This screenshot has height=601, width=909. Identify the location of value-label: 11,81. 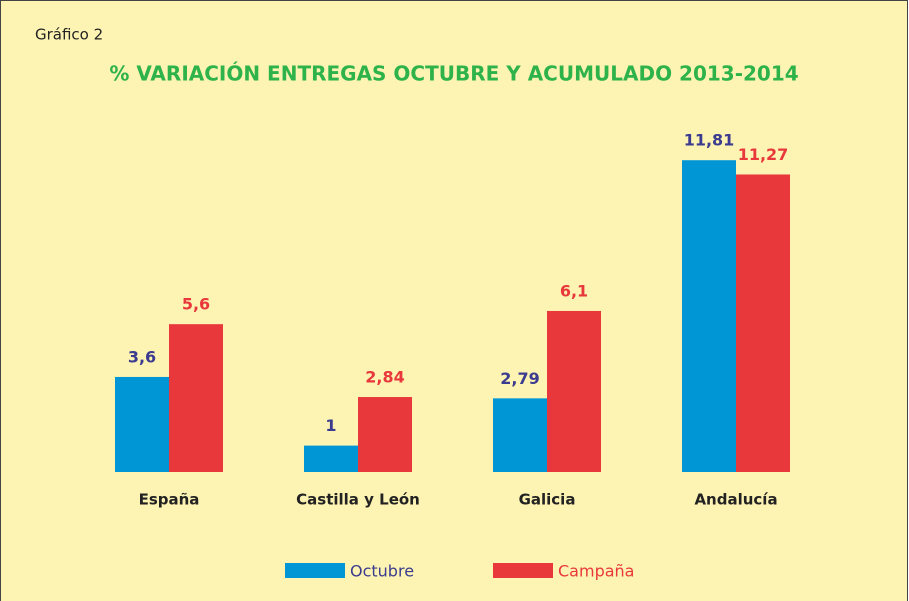
(709, 140).